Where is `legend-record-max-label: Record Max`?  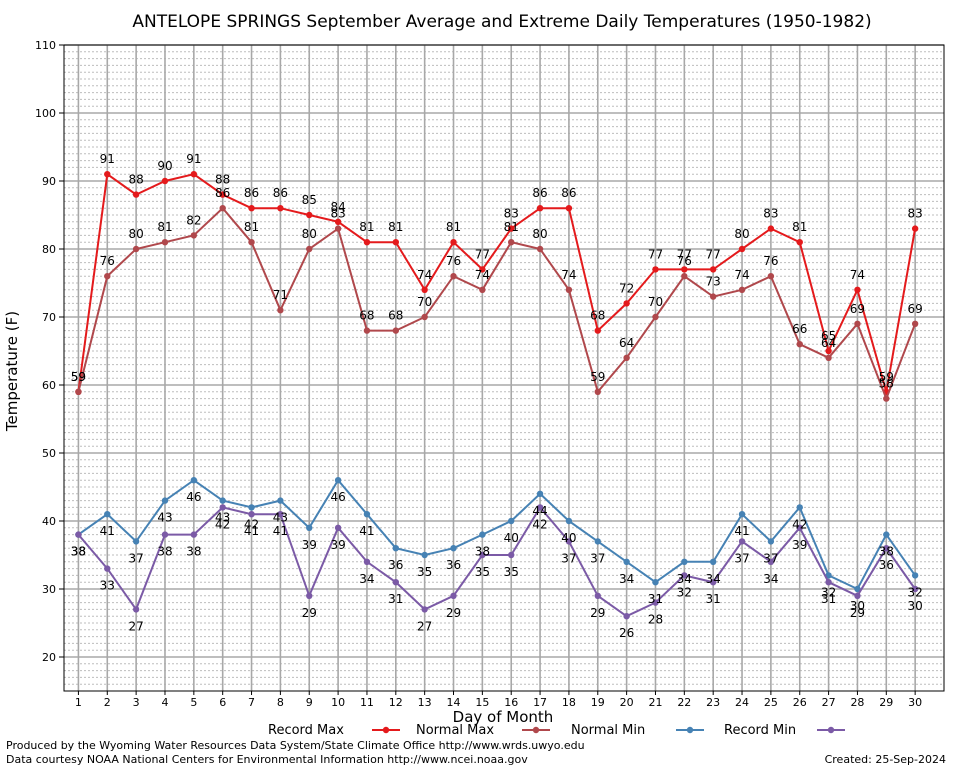
legend-record-max-label: Record Max is located at coordinates (306, 730).